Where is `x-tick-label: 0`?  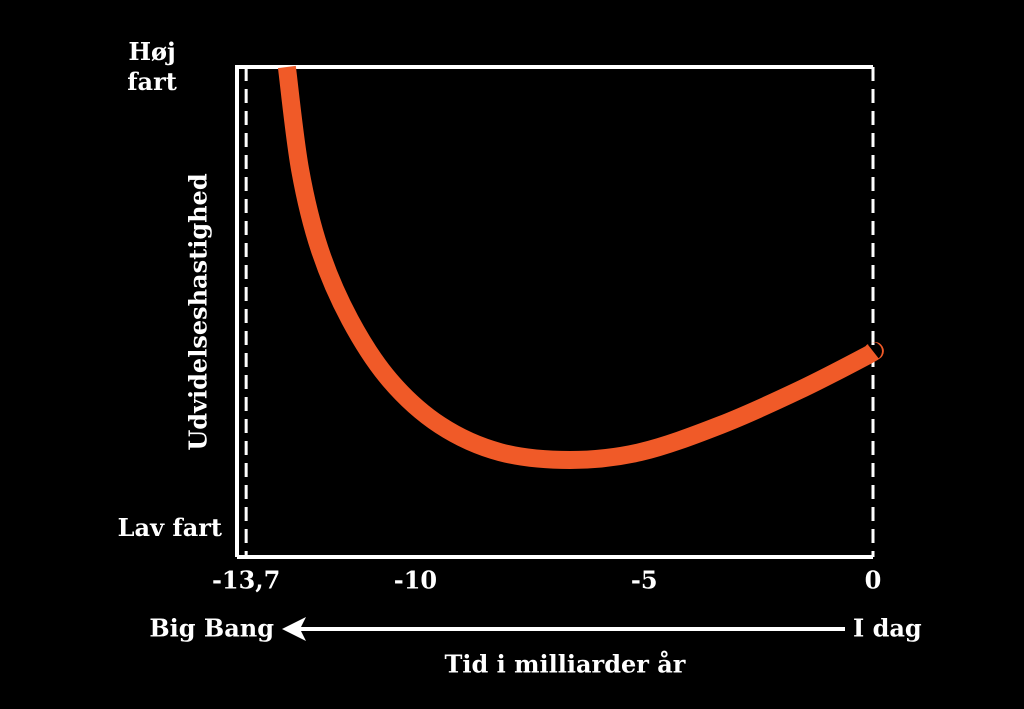 x-tick-label: 0 is located at coordinates (873, 580).